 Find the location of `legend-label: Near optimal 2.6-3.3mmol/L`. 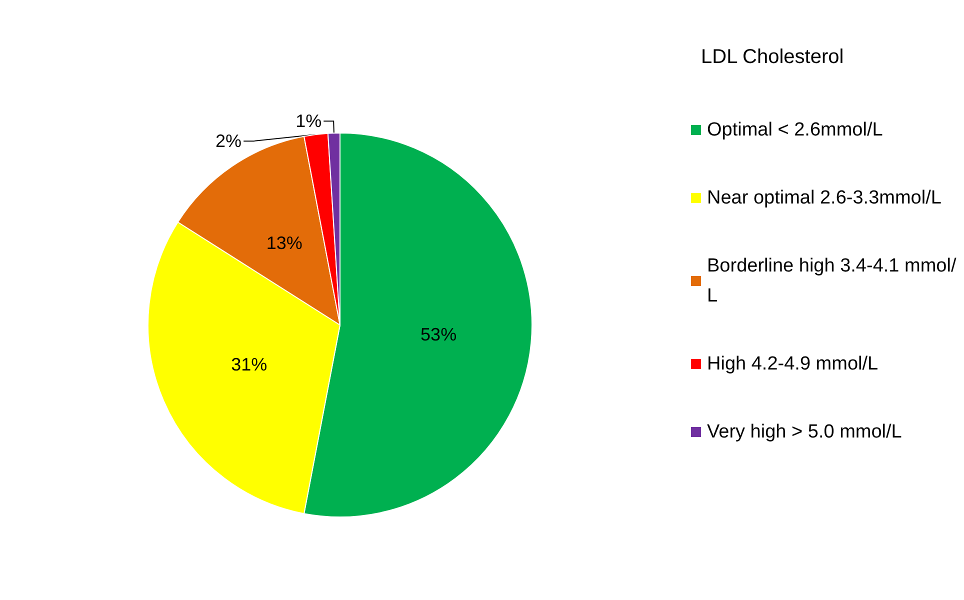

legend-label: Near optimal 2.6-3.3mmol/L is located at coordinates (824, 198).